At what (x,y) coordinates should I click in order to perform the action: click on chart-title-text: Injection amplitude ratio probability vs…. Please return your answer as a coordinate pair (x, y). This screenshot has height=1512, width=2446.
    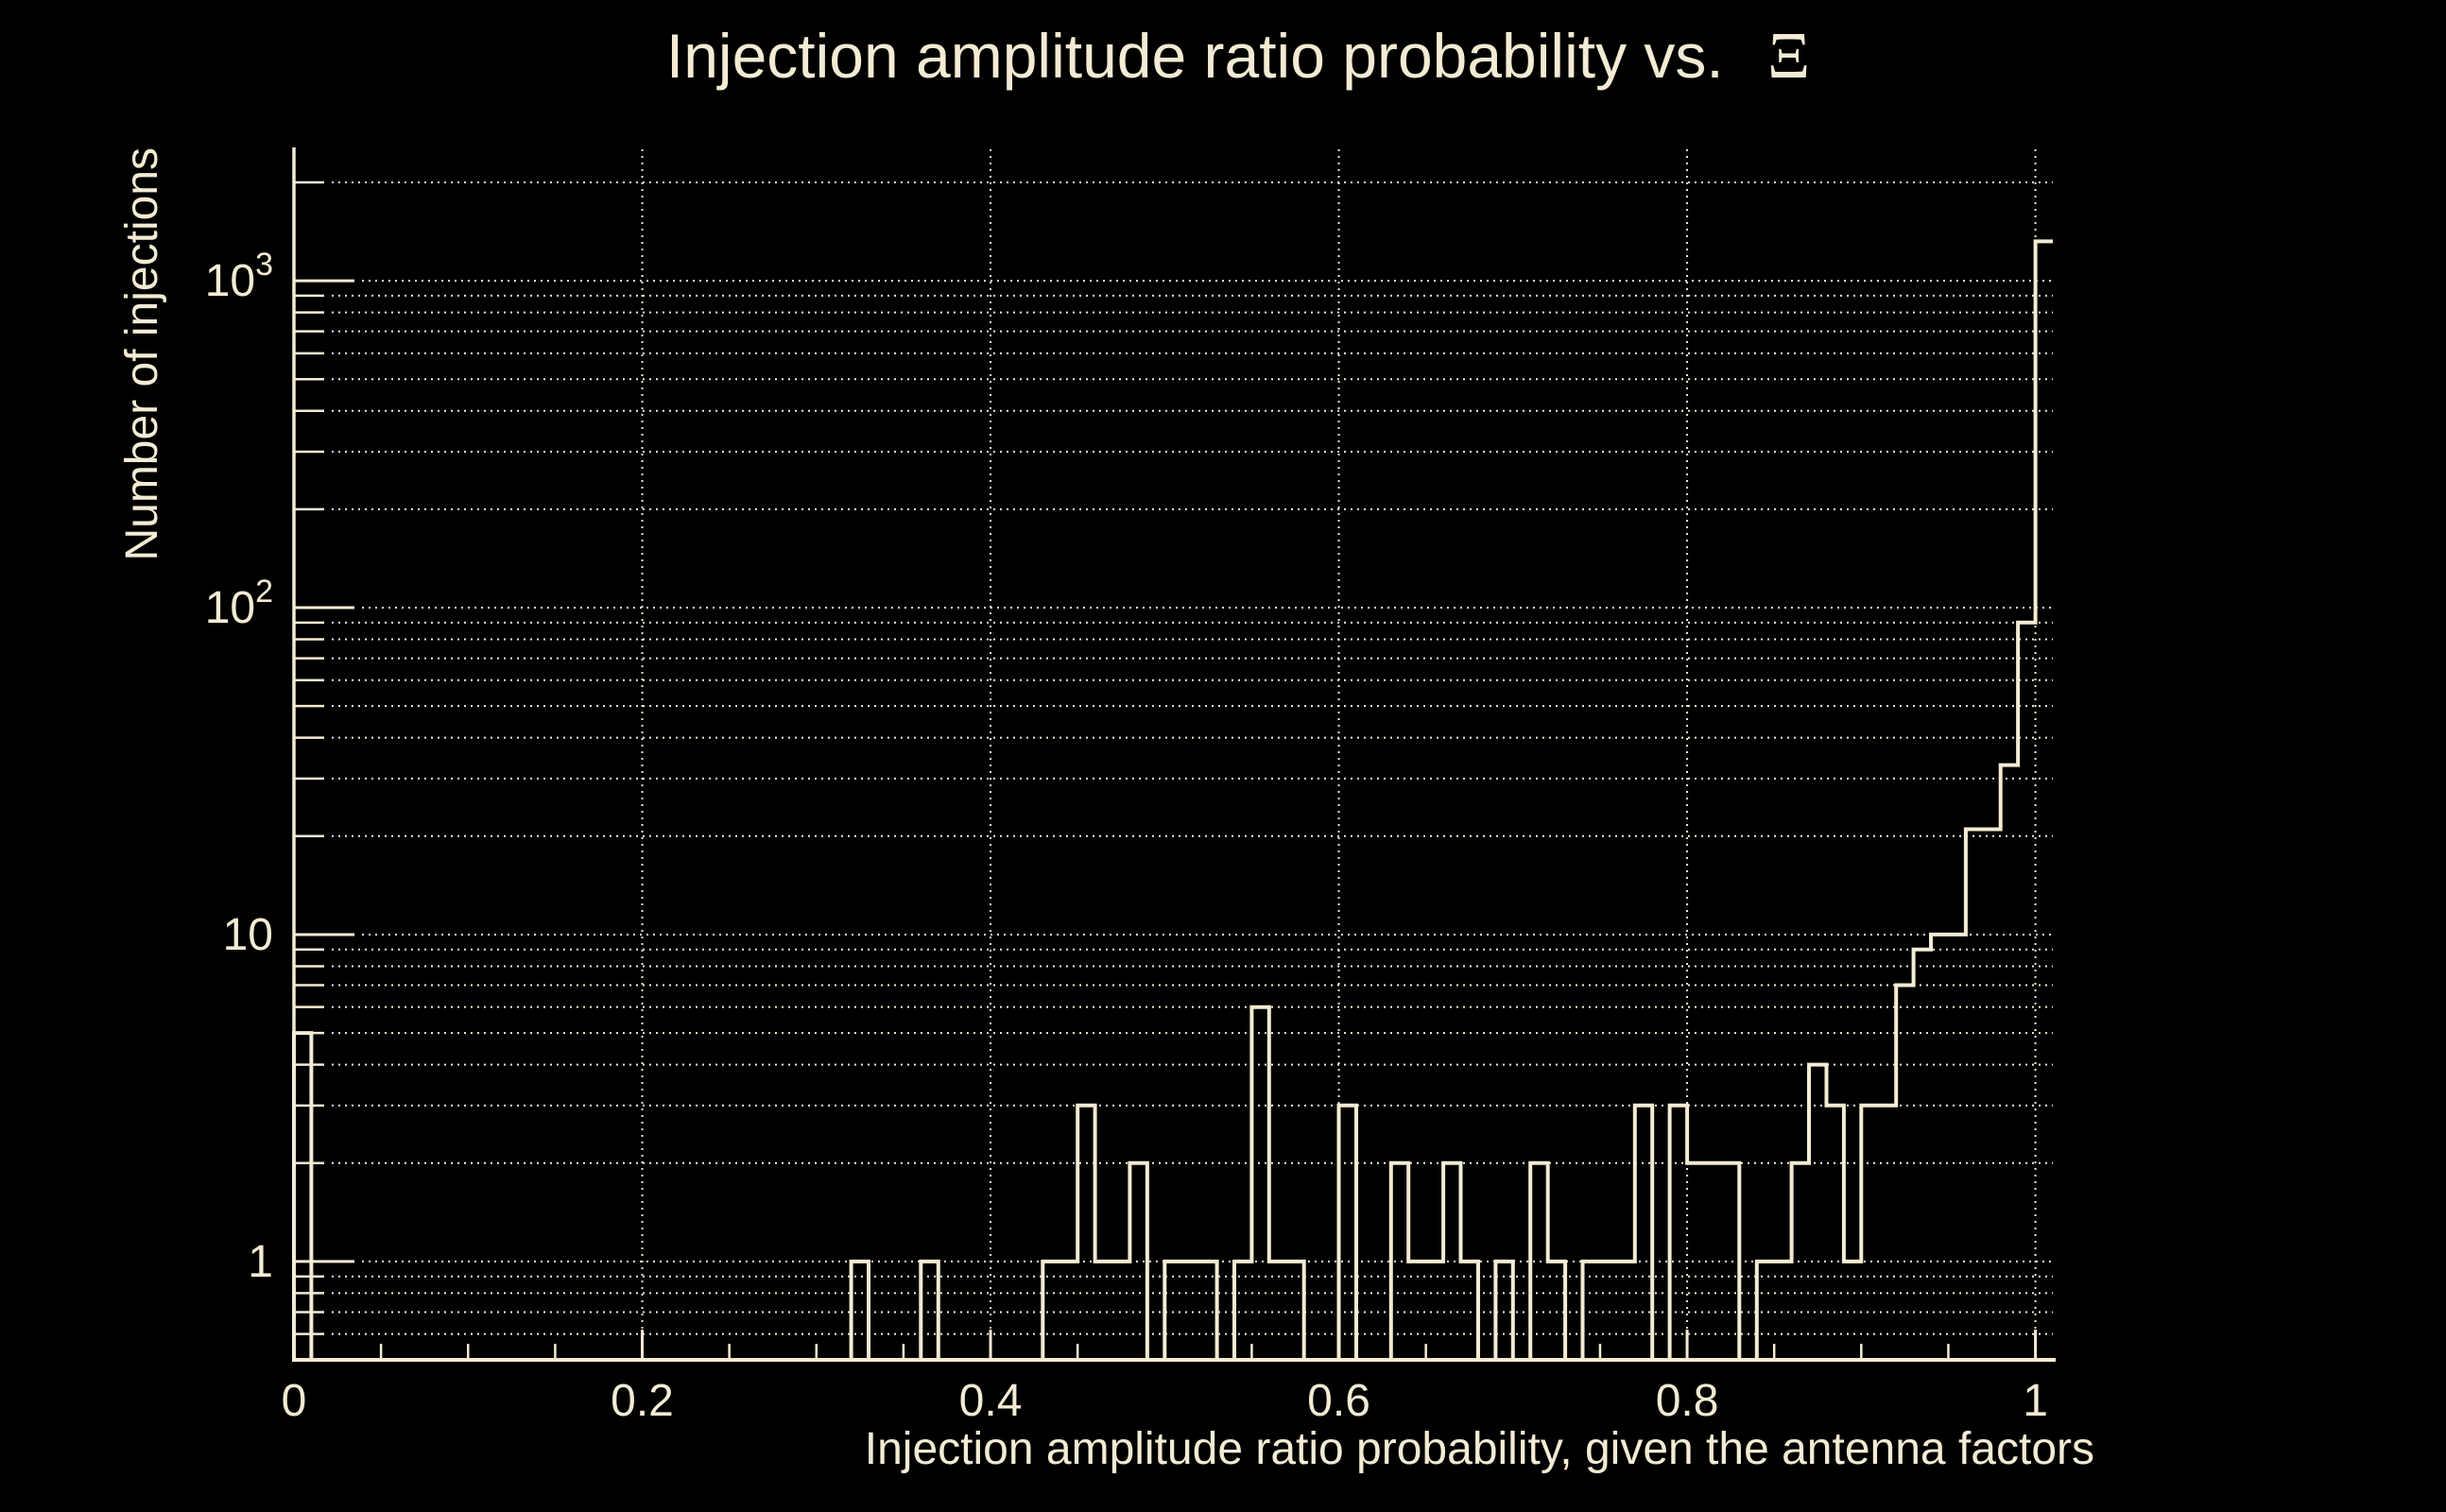
    Looking at the image, I should click on (1195, 56).